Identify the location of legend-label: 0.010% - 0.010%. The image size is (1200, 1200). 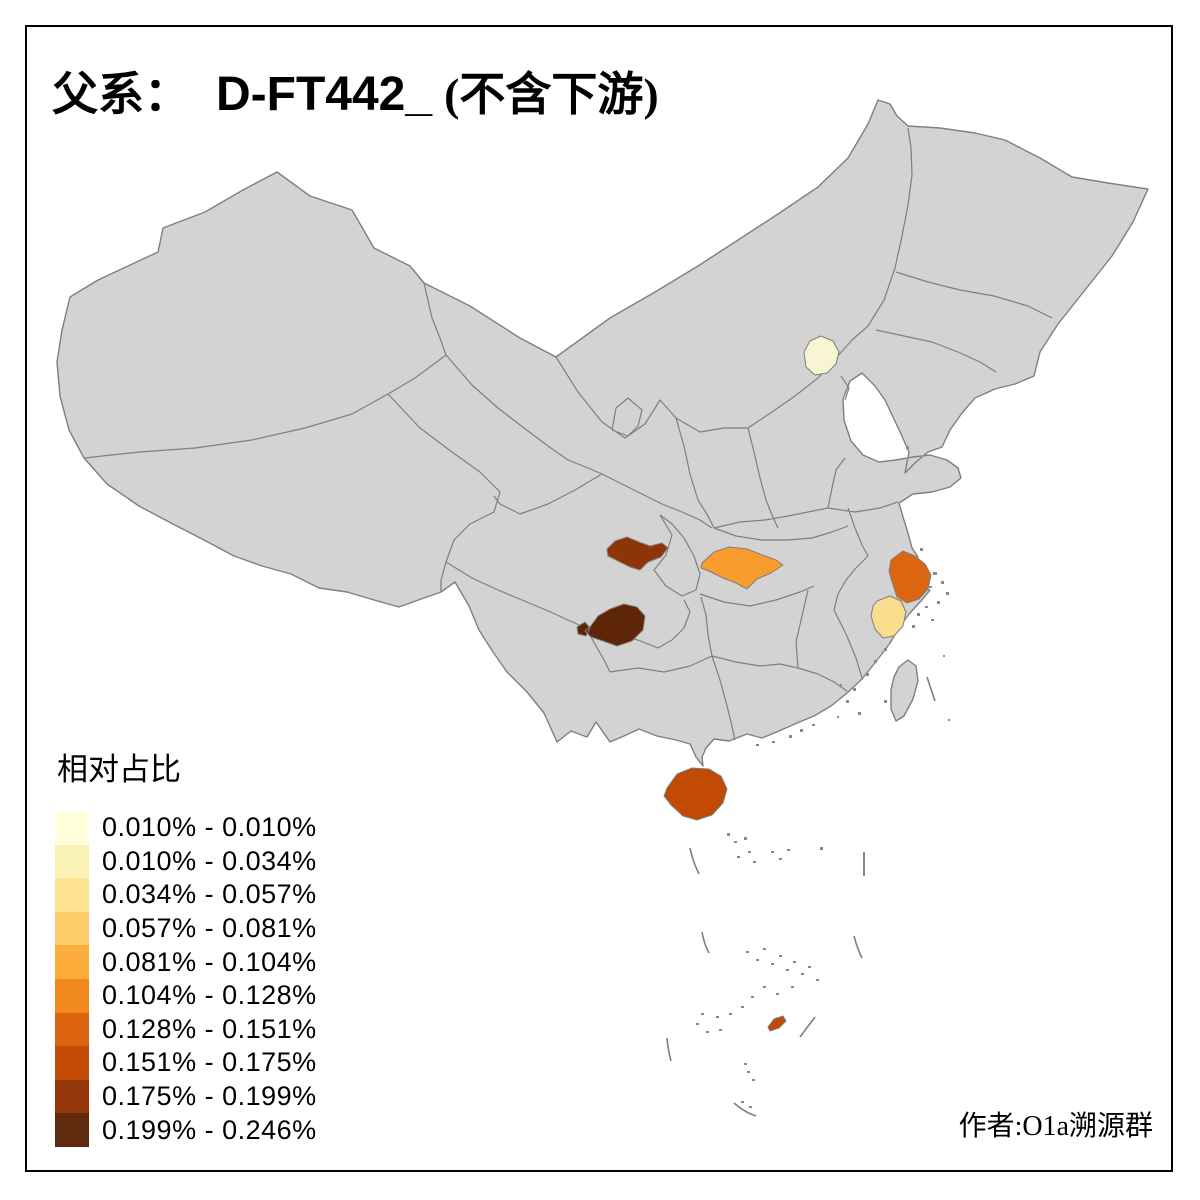
(209, 827).